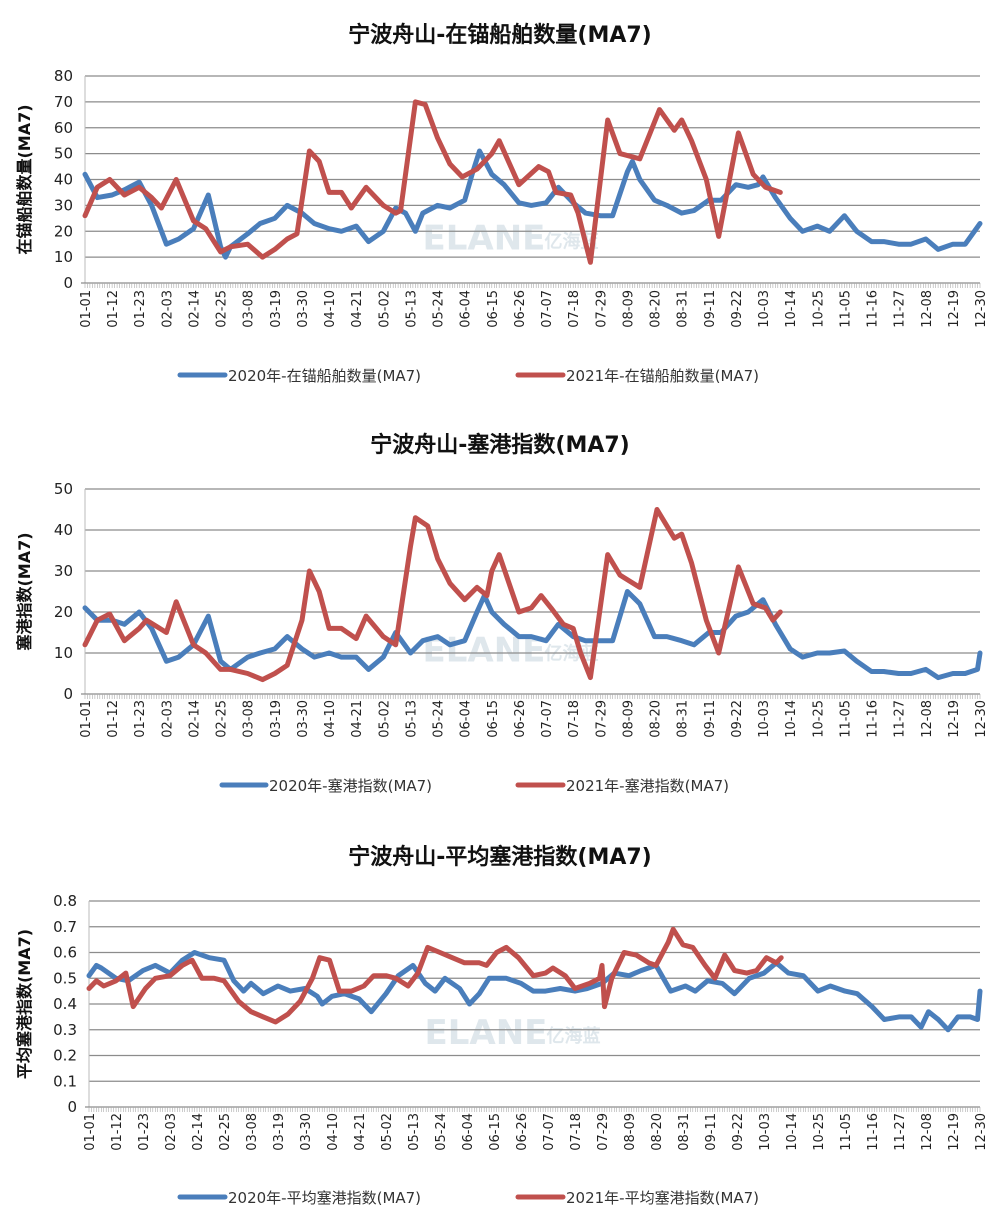  Describe the element at coordinates (819, 1132) in the screenshot. I see `x-tick-label: 10-25` at that location.